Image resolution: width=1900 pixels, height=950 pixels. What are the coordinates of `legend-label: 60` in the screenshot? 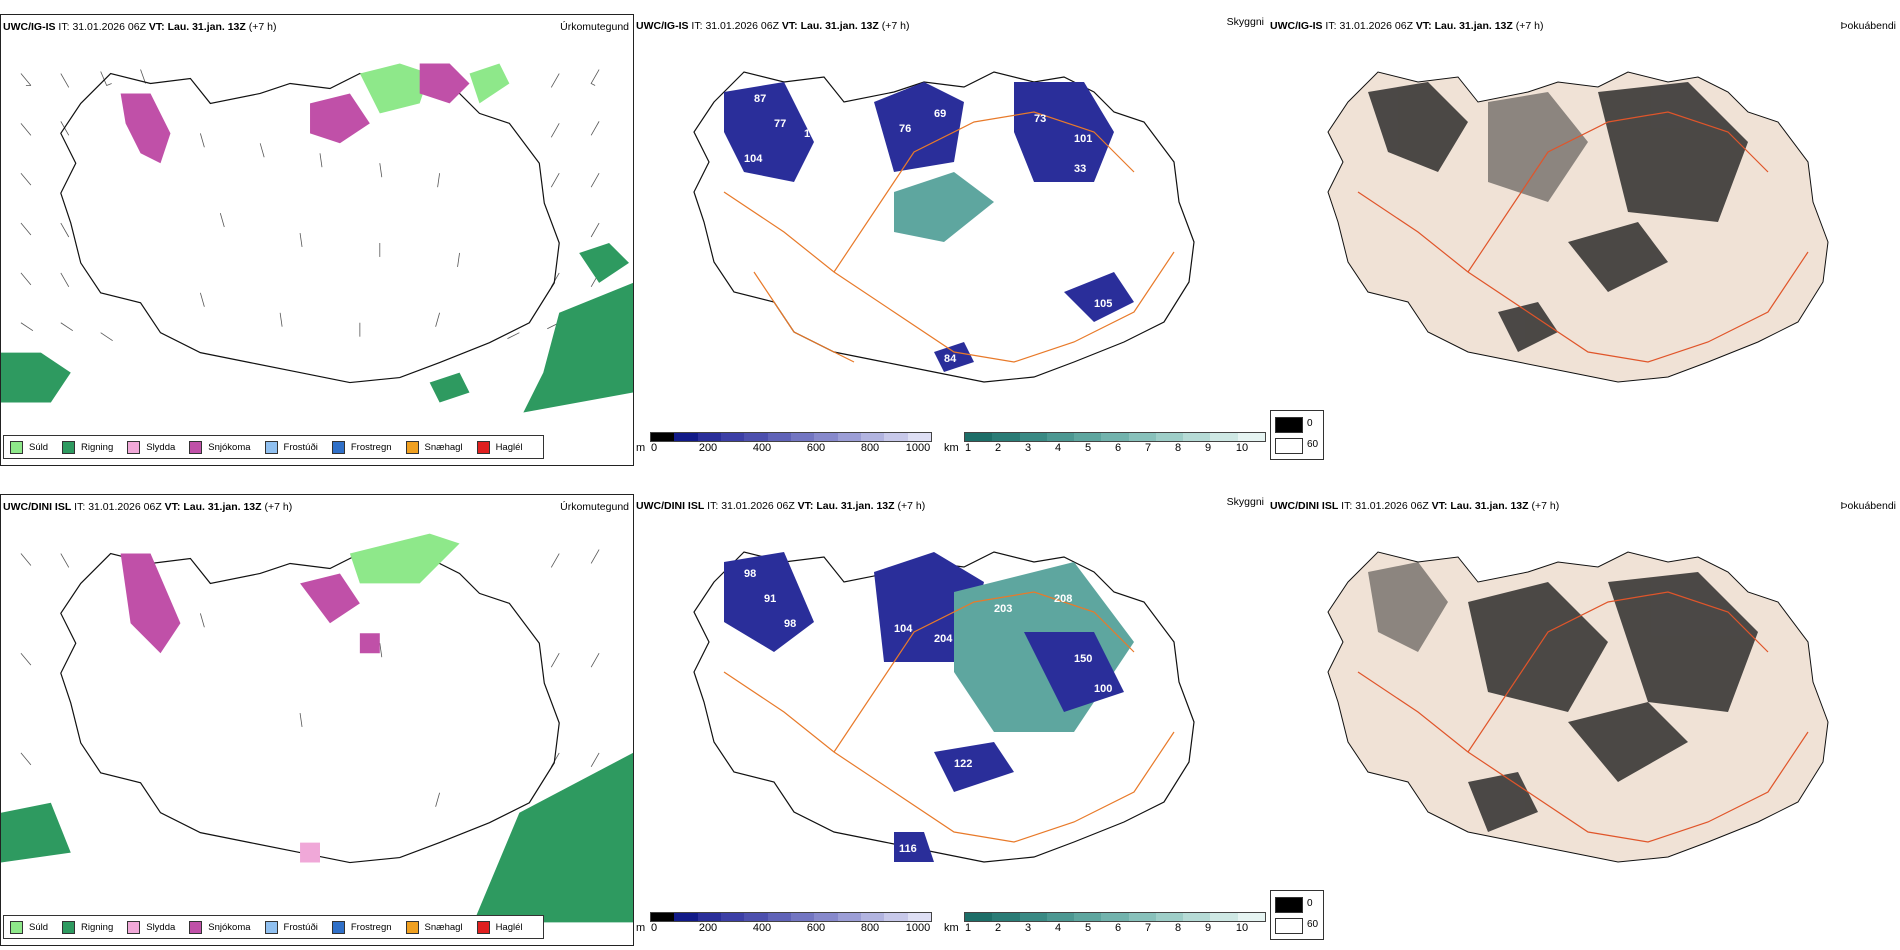 It's located at (1313, 444).